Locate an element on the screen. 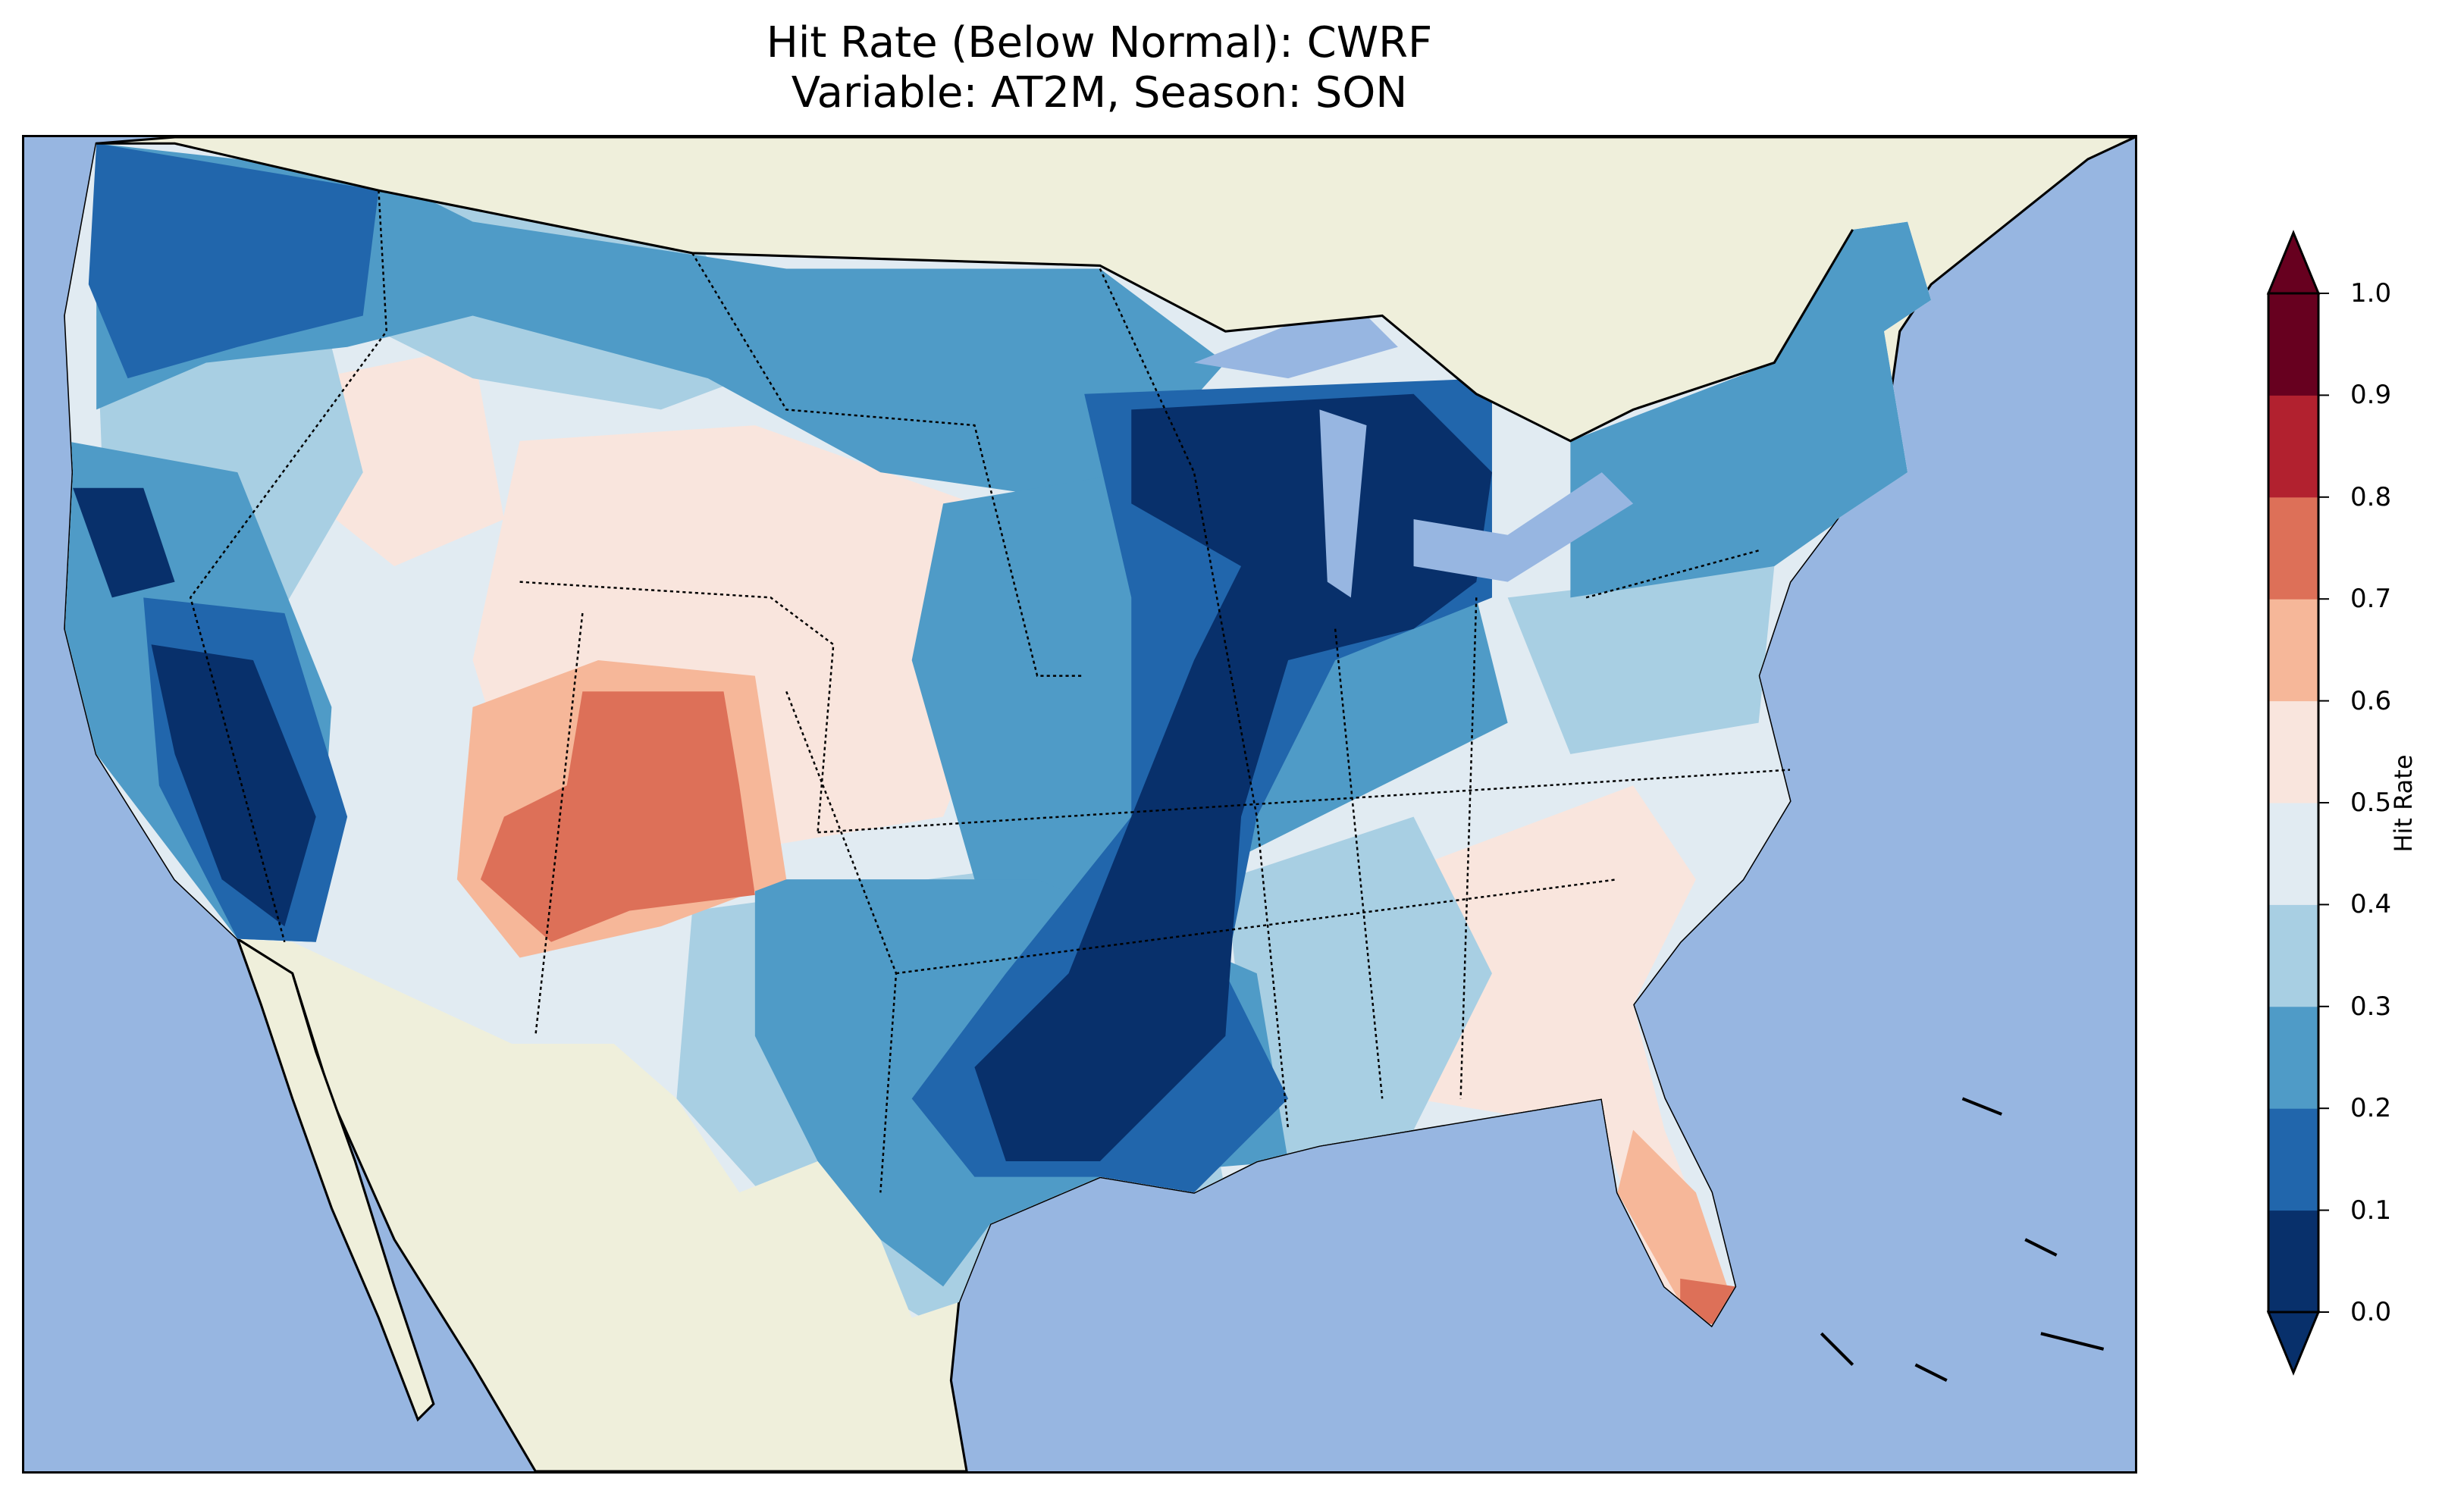 The image size is (2464, 1494). colorbar-tick-label: 0.8 is located at coordinates (2371, 496).